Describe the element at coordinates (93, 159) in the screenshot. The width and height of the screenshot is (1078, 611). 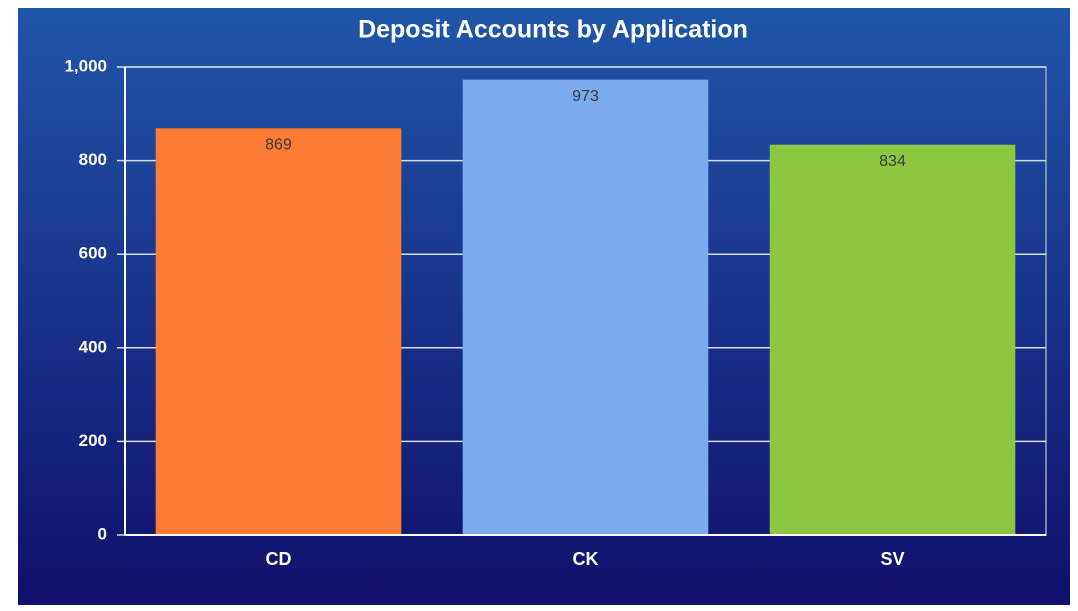
I see `y-tick-label: 800` at that location.